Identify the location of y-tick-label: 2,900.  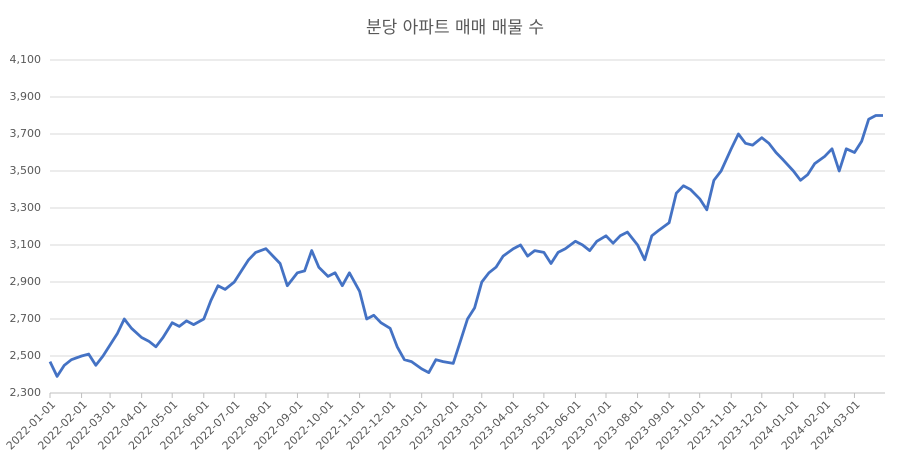
(26, 281).